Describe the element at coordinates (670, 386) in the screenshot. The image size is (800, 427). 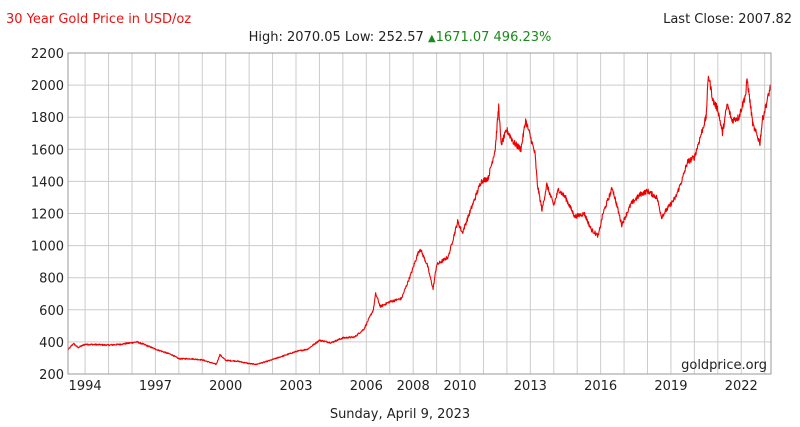
I see `x-tick-label: 2019` at that location.